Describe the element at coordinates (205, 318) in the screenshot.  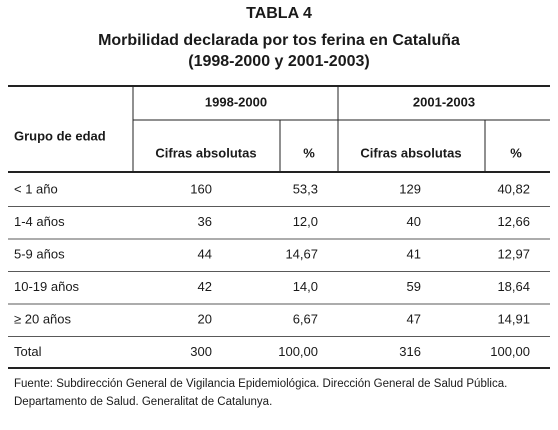
I see `cell: 20` at that location.